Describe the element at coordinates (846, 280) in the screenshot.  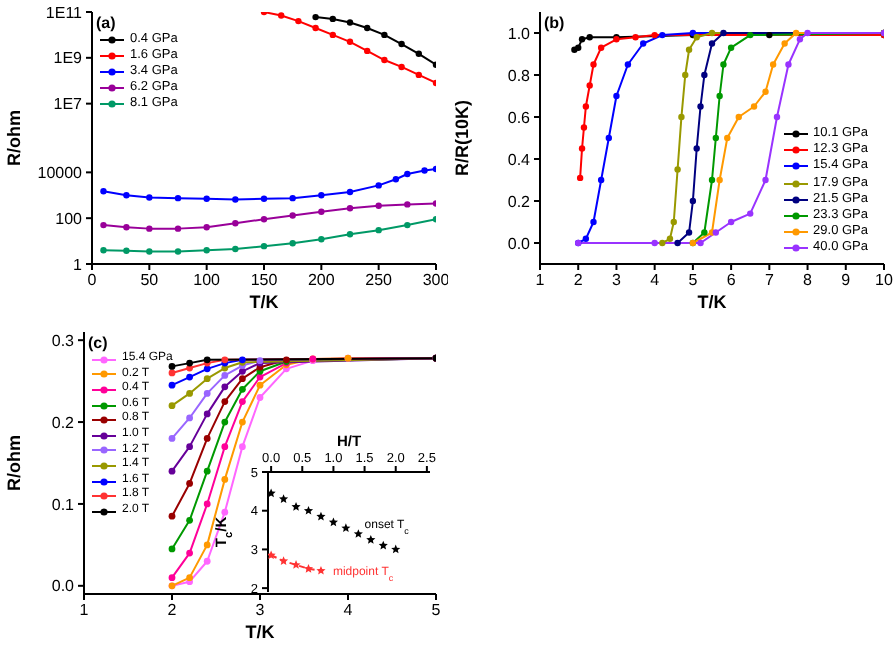
I see `x-tick-label: 9` at that location.